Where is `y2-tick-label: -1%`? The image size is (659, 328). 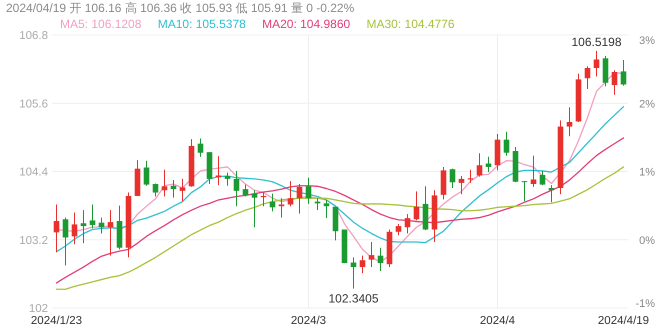 y2-tick-label: -1% is located at coordinates (645, 304).